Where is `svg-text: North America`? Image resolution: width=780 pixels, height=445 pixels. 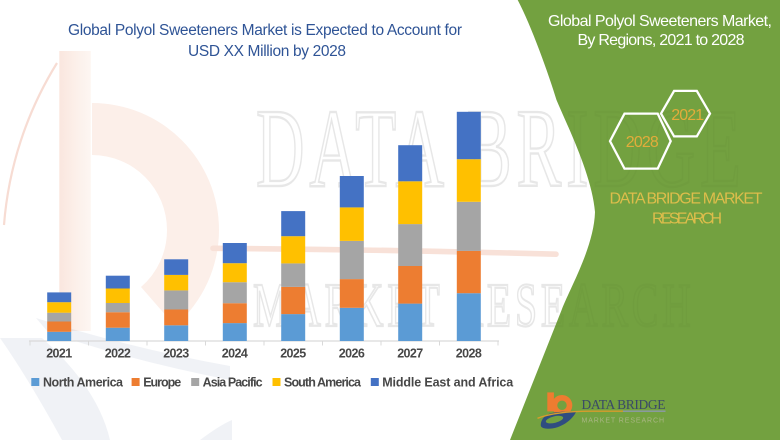
svg-text: North America is located at coordinates (83, 383).